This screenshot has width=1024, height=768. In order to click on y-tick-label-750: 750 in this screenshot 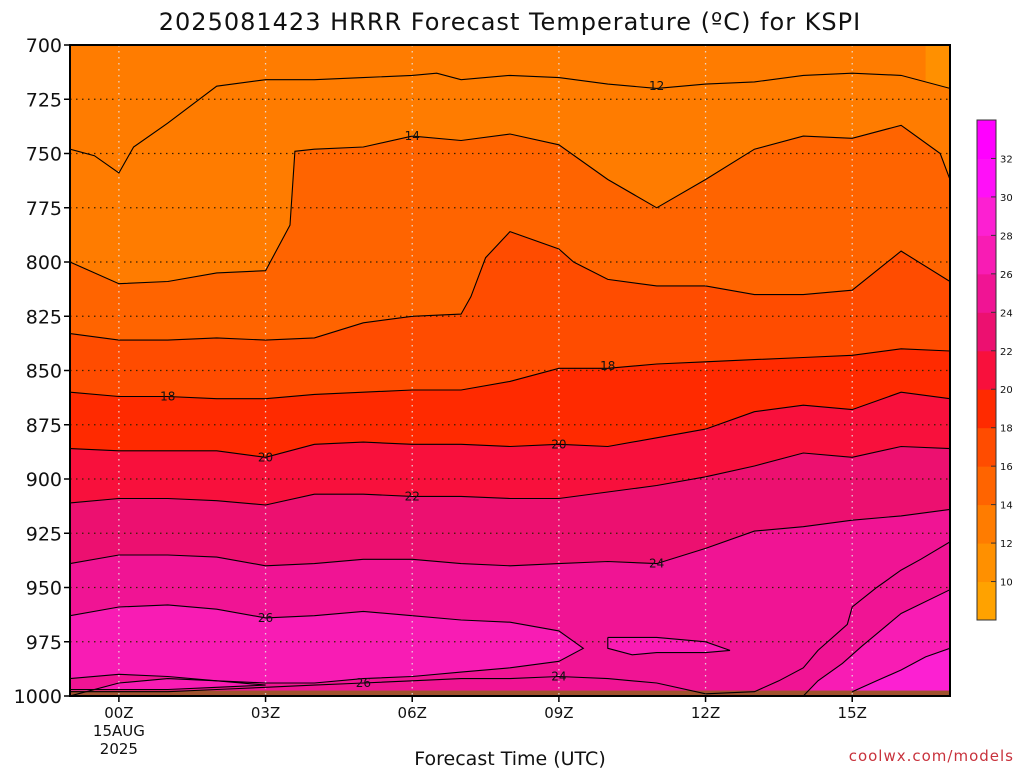, I will do `click(44, 155)`.